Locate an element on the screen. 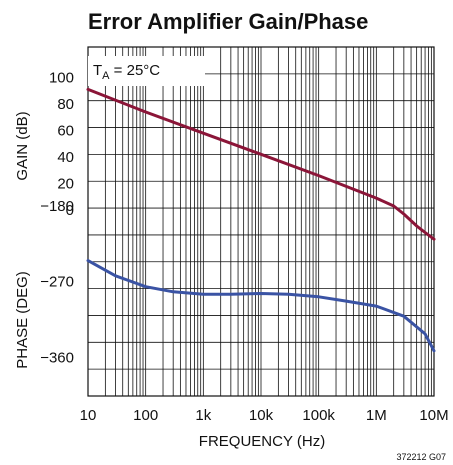 Image resolution: width=453 pixels, height=465 pixels. x-tick-label: 10M is located at coordinates (433, 415).